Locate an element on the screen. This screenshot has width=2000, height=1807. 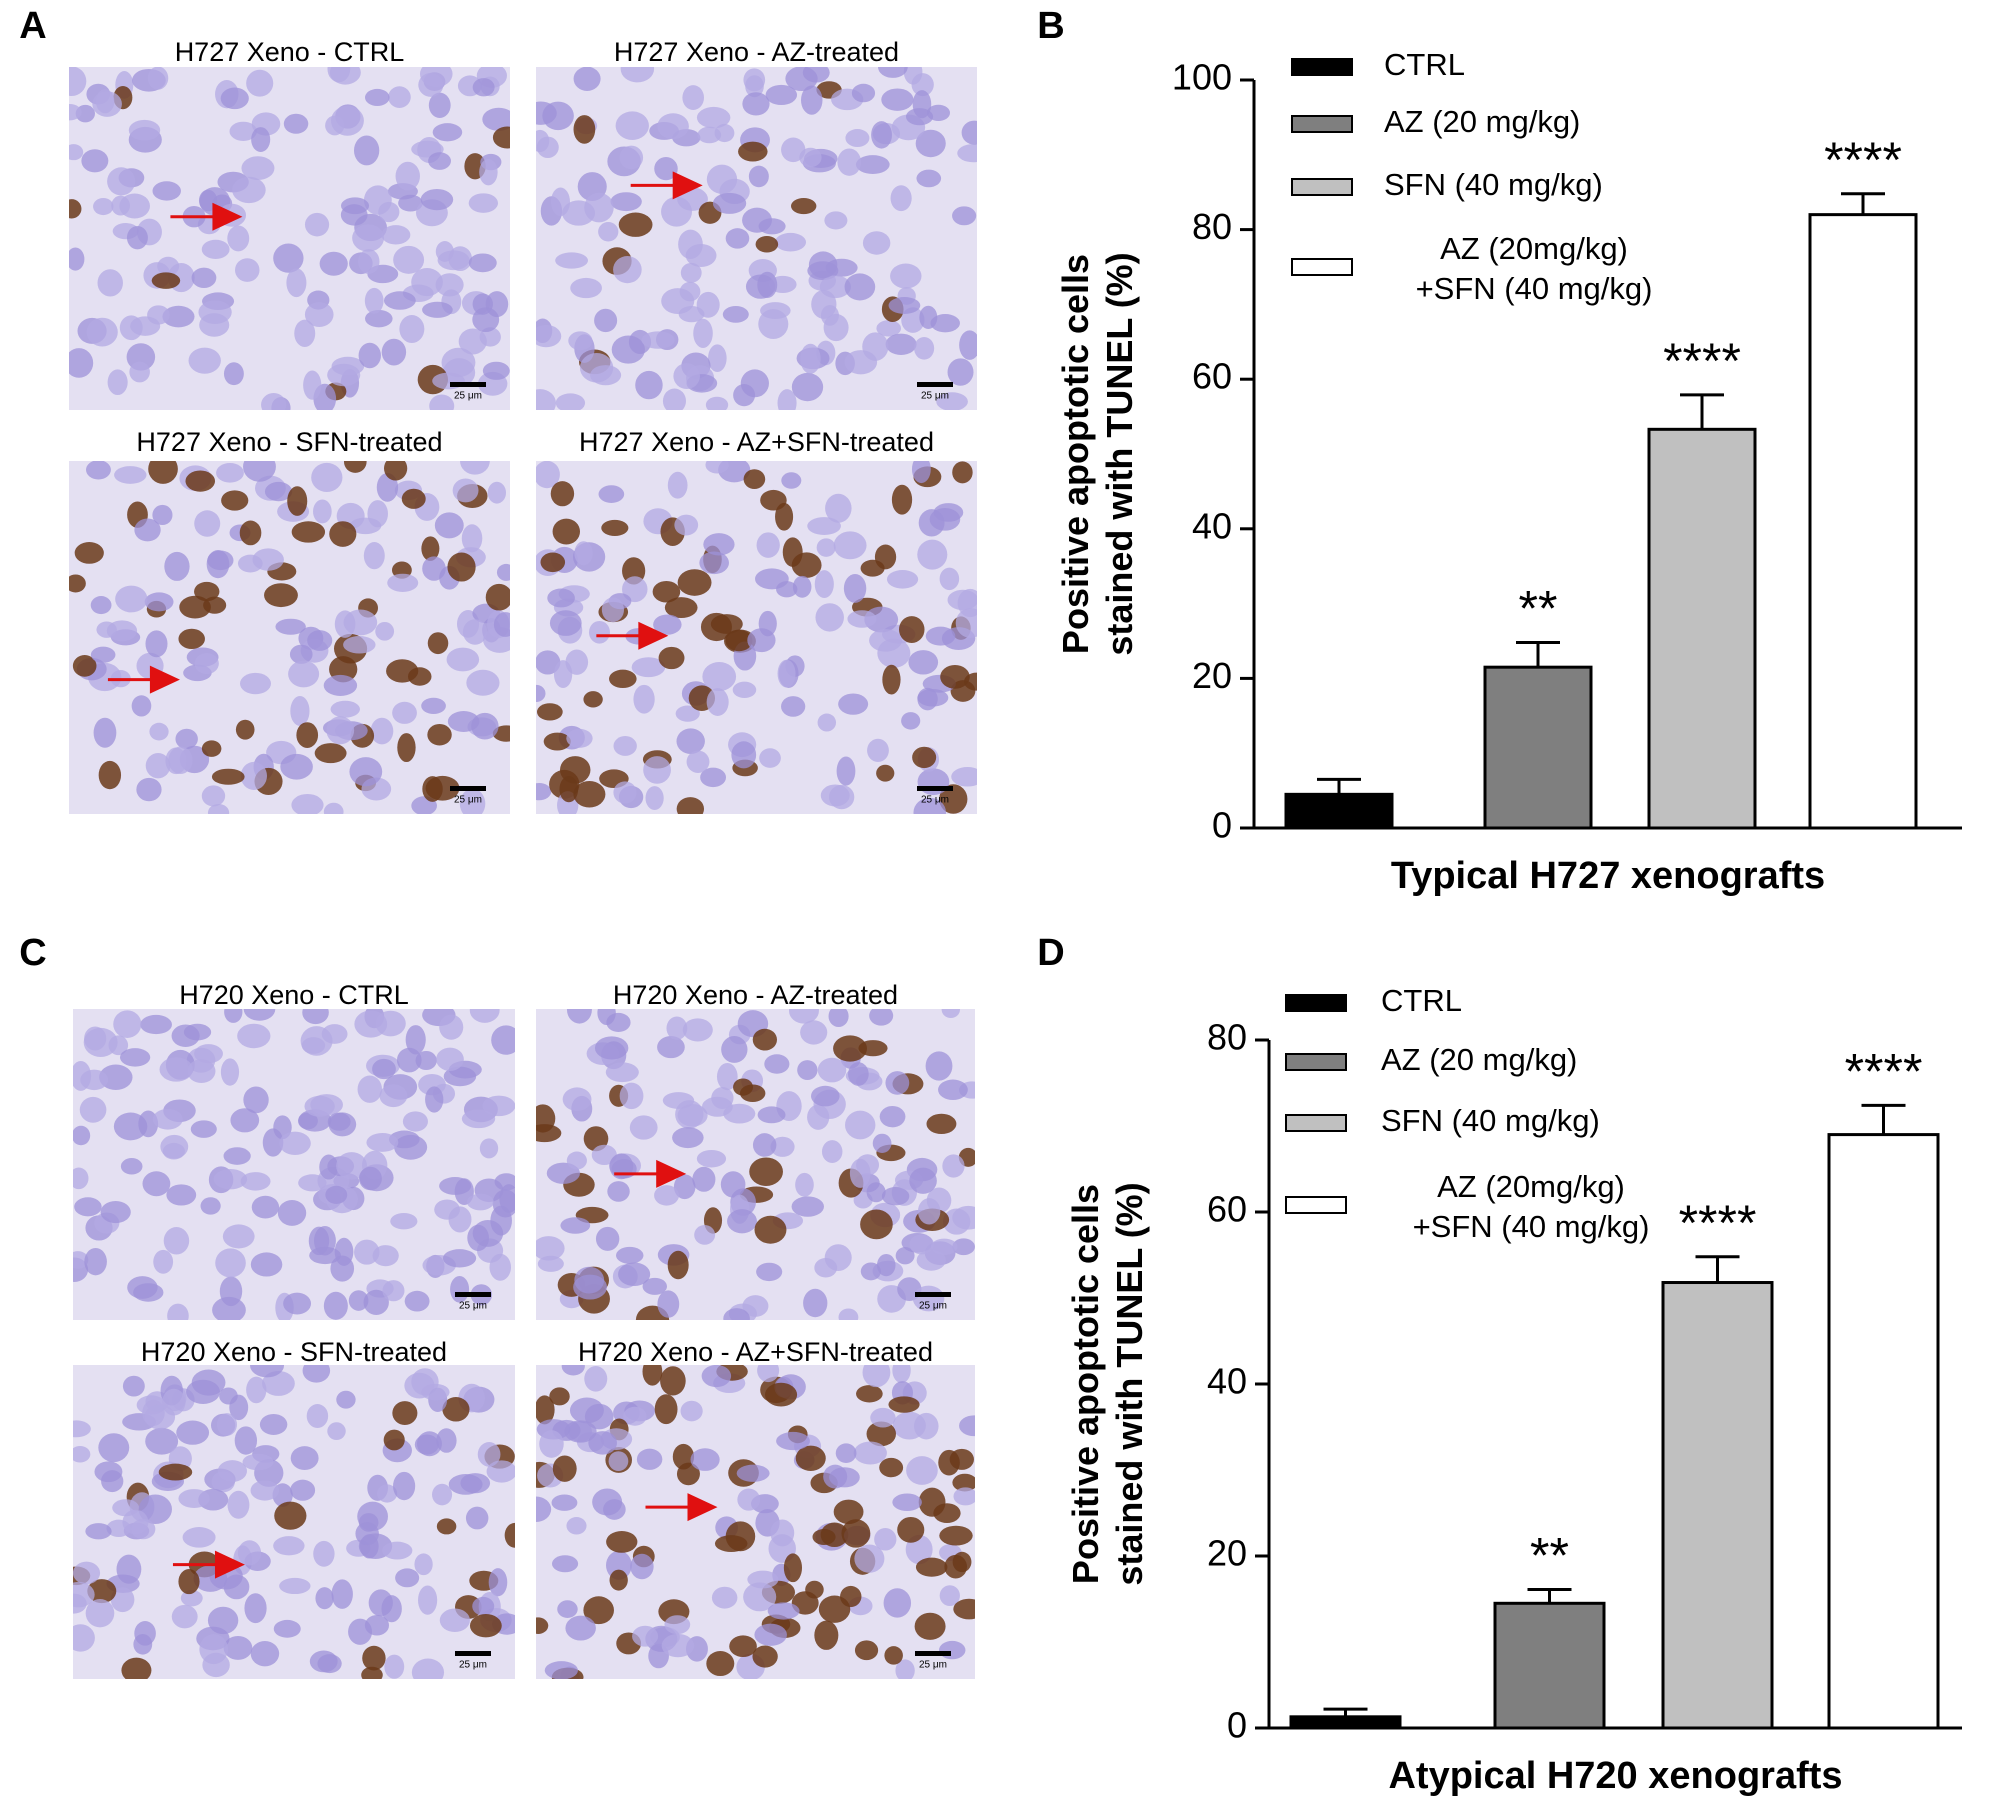
x-axis-label: Typical H727 xenografts is located at coordinates (1608, 876).